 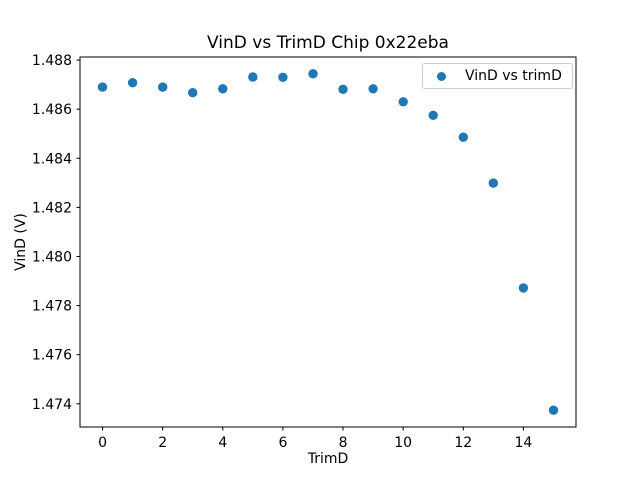 What do you see at coordinates (343, 443) in the screenshot?
I see `x-tick-label: 8` at bounding box center [343, 443].